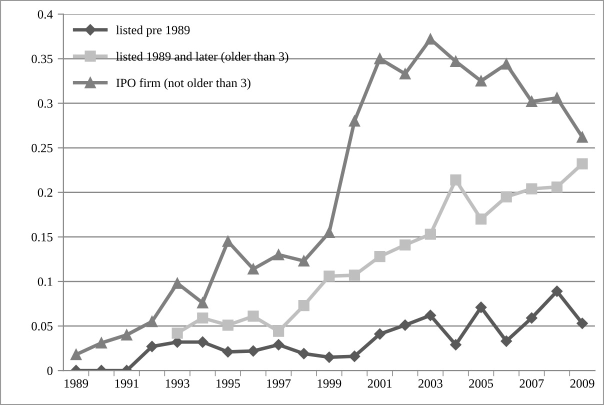 Image resolution: width=604 pixels, height=405 pixels. I want to click on y-tick-label: 0.35, so click(42, 59).